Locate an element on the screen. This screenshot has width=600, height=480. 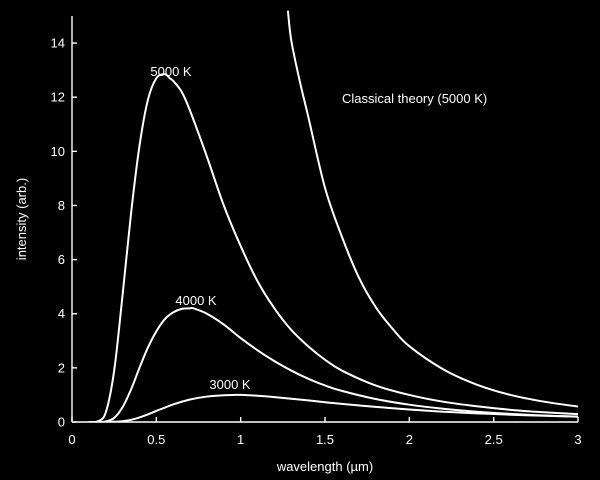
label-5000k: 5000 K is located at coordinates (171, 71).